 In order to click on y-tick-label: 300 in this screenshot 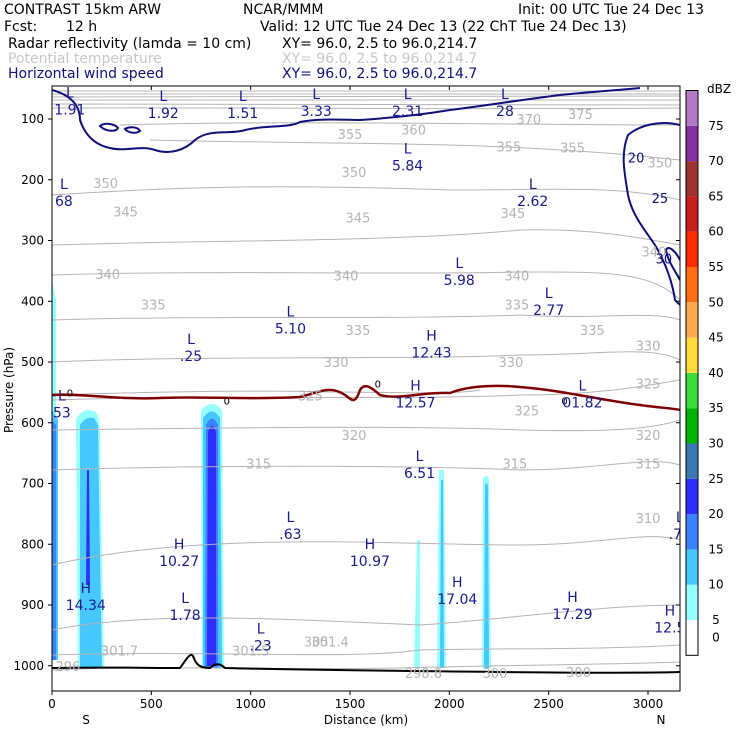, I will do `click(32, 241)`.